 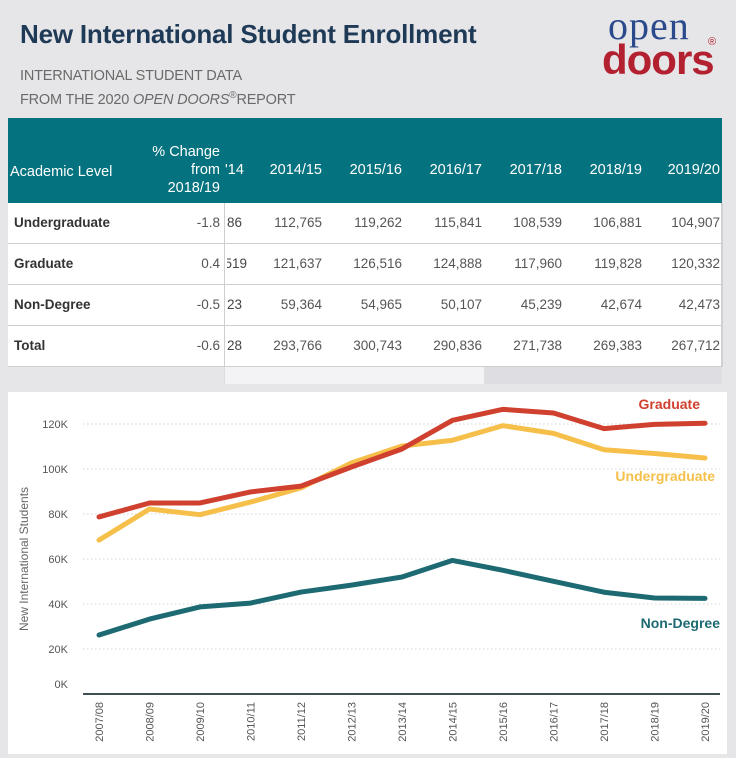 What do you see at coordinates (235, 304) in the screenshot?
I see `clipped-value: 23` at bounding box center [235, 304].